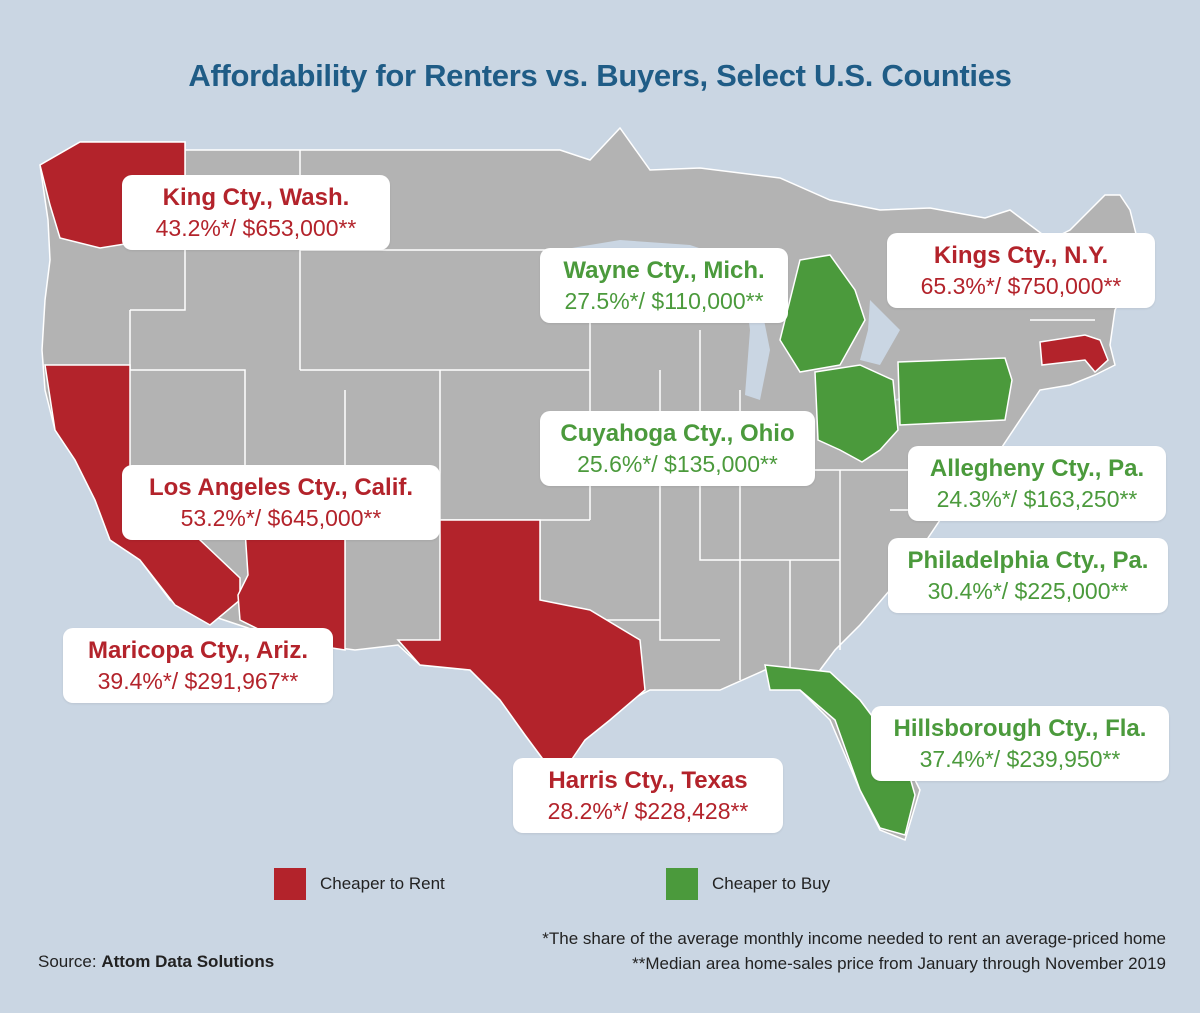 This screenshot has width=1200, height=1013. What do you see at coordinates (198, 650) in the screenshot?
I see `callout-name: Maricopa Cty., Ariz.` at bounding box center [198, 650].